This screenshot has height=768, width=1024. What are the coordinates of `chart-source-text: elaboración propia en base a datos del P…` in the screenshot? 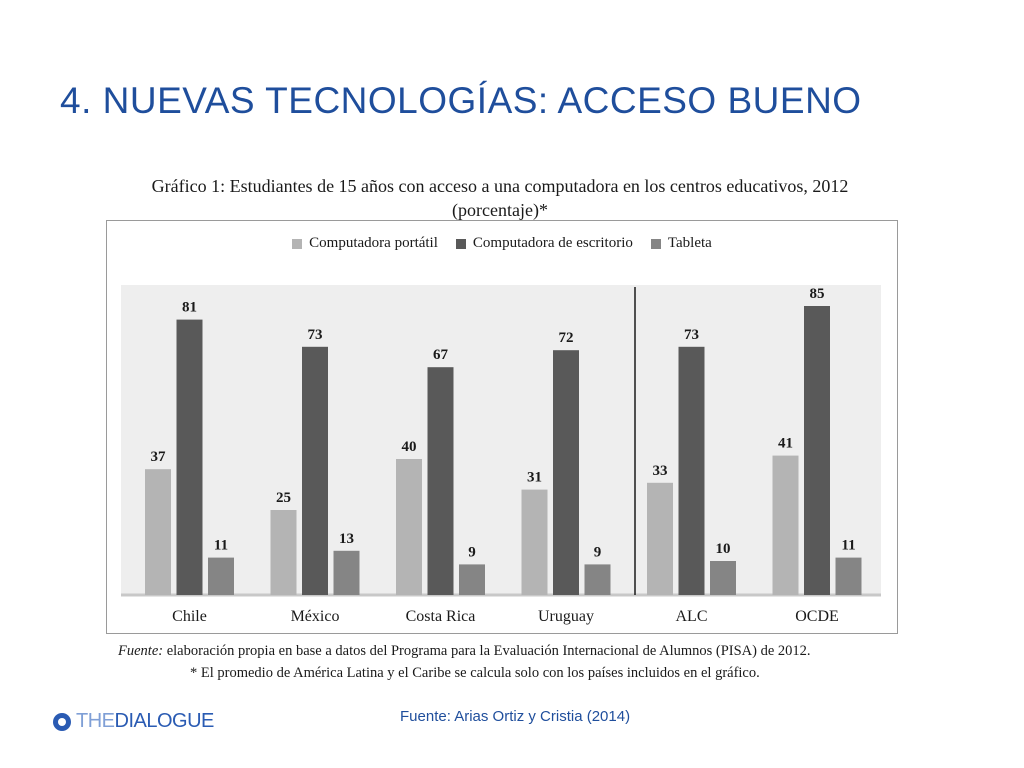 It's located at (487, 651).